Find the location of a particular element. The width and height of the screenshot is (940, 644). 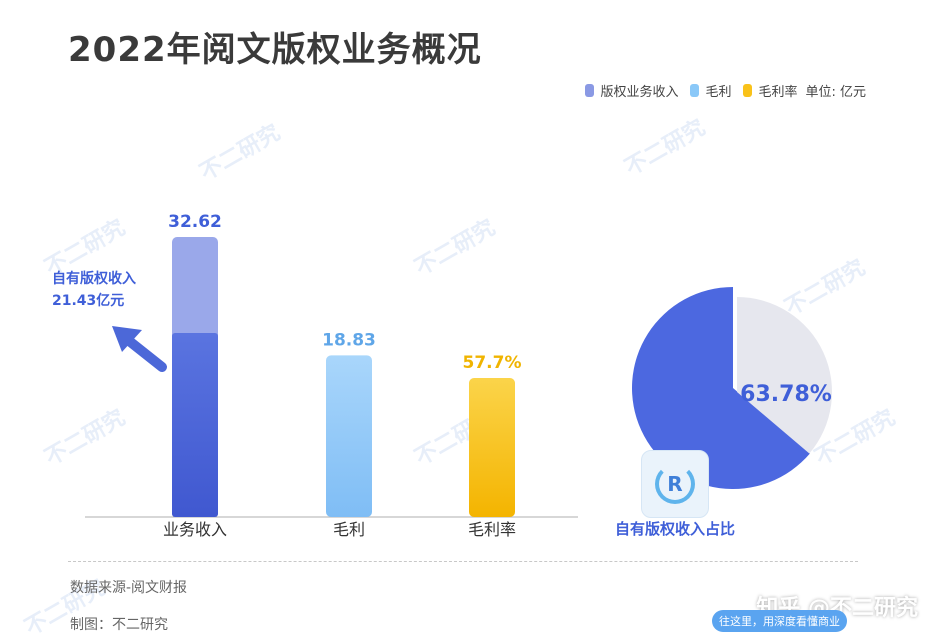

x-tick-label-1: 毛利 is located at coordinates (349, 529).